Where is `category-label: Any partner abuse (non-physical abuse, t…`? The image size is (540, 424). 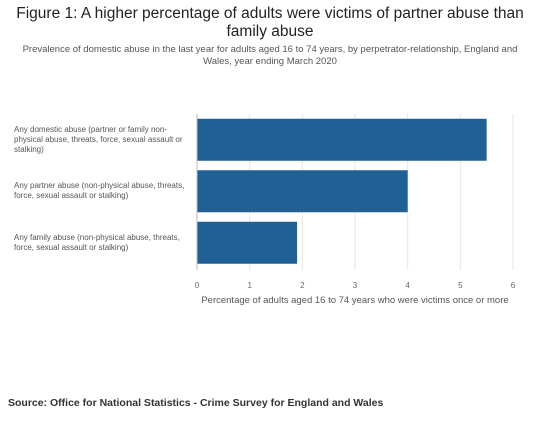 category-label: Any partner abuse (non-physical abuse, t… is located at coordinates (99, 191).